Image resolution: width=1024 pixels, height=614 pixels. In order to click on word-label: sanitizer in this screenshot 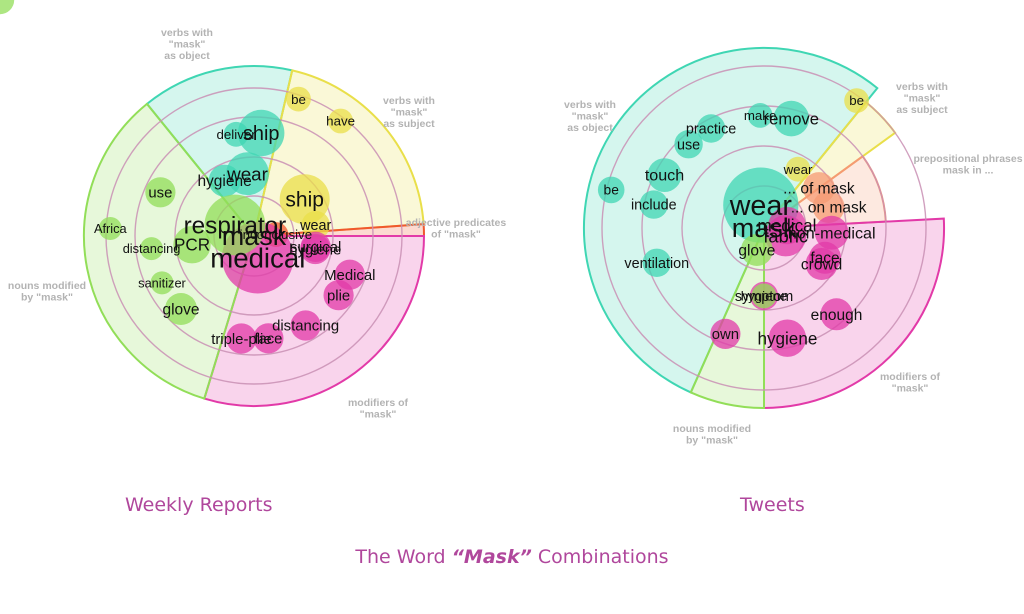, I will do `click(162, 282)`.